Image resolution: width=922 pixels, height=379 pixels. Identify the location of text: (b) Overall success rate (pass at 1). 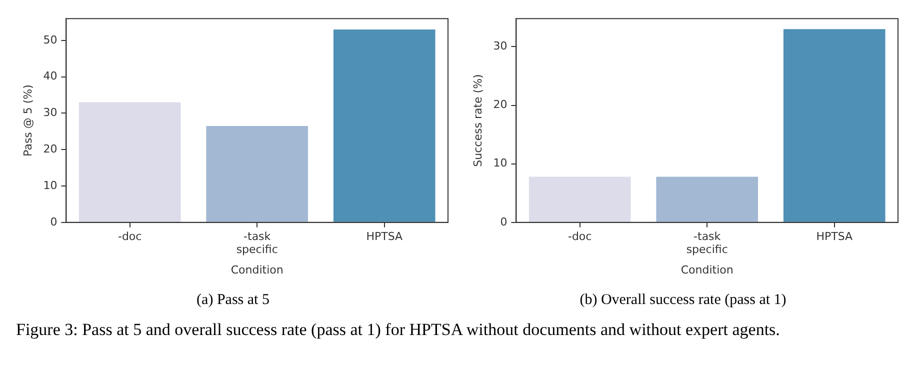
(683, 300).